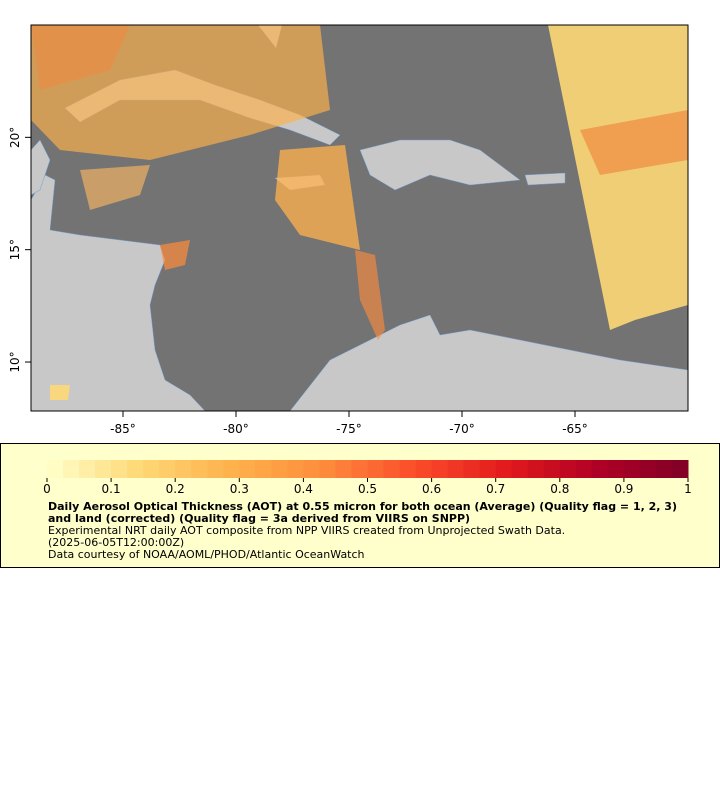 The width and height of the screenshot is (720, 800). I want to click on x-tick-label: -65°, so click(575, 429).